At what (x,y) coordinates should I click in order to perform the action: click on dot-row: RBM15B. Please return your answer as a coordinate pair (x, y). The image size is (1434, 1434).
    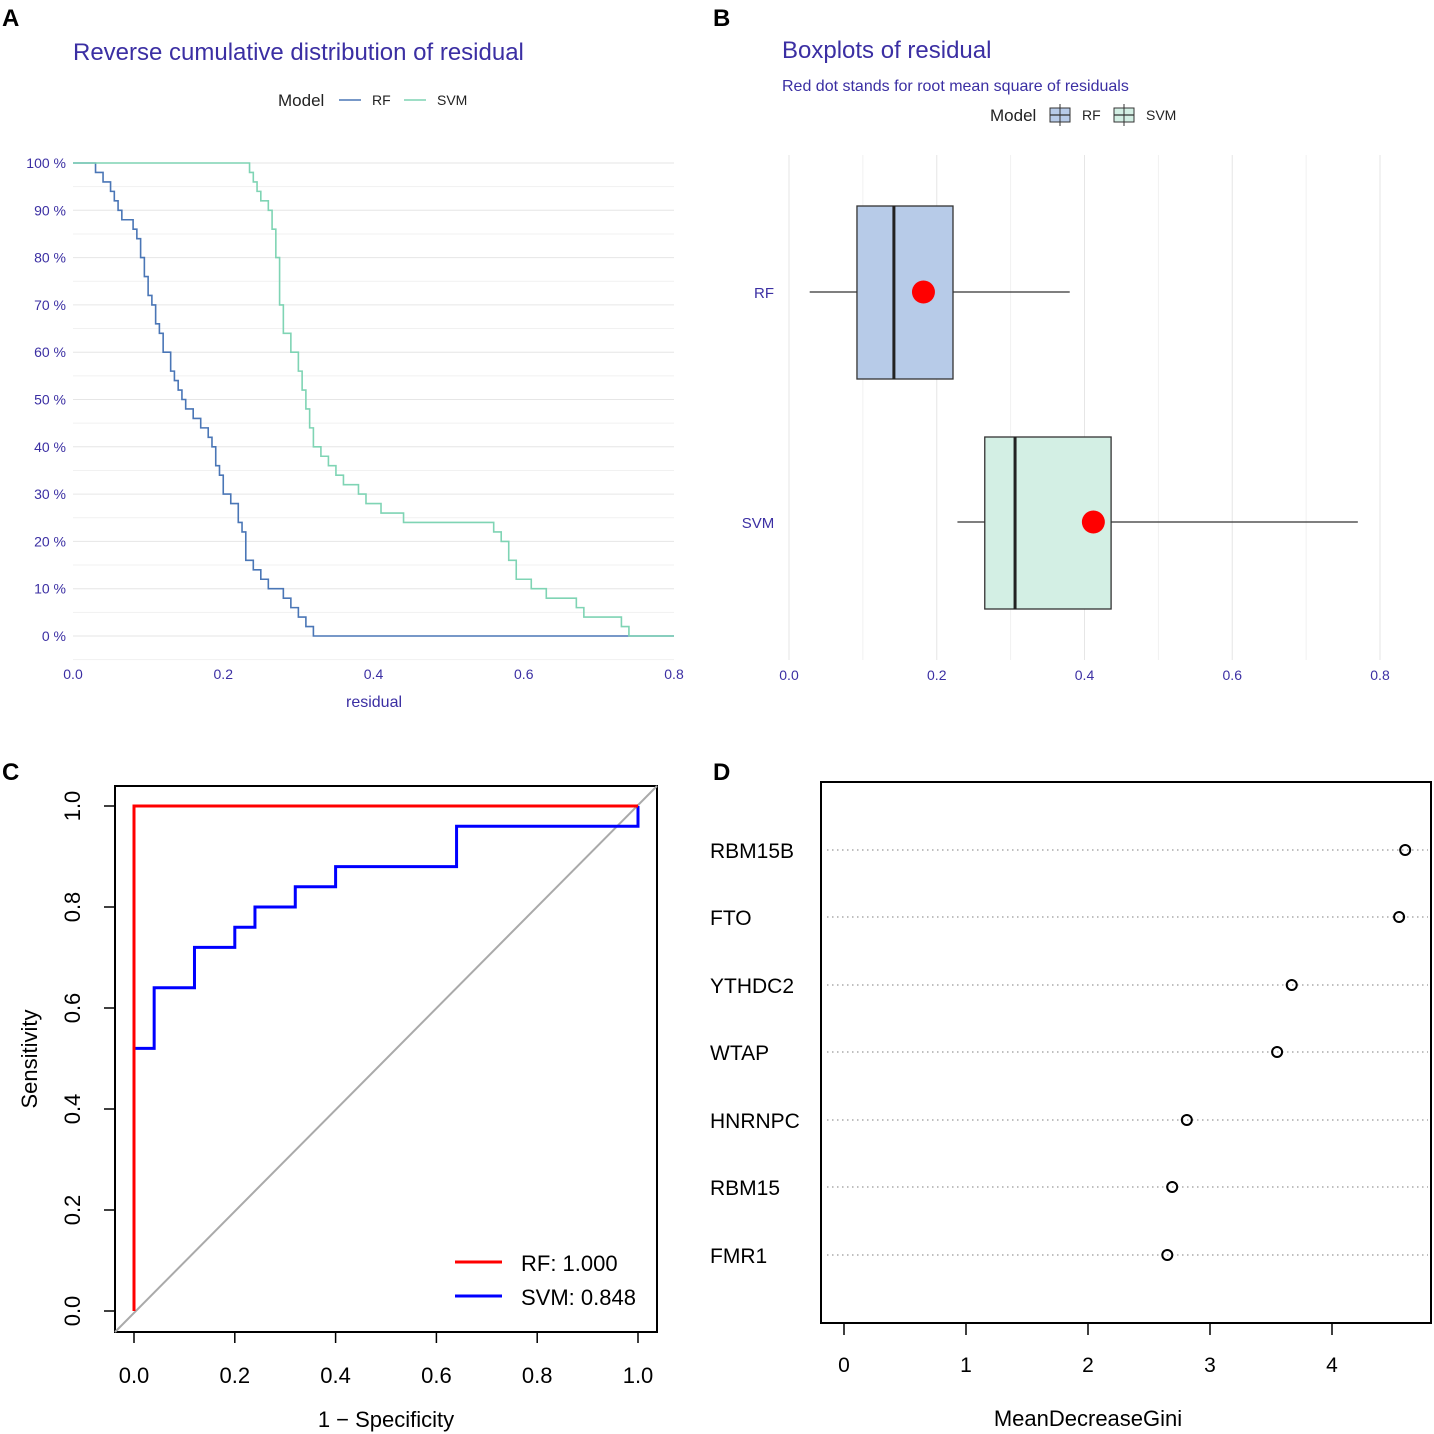
    Looking at the image, I should click on (1069, 851).